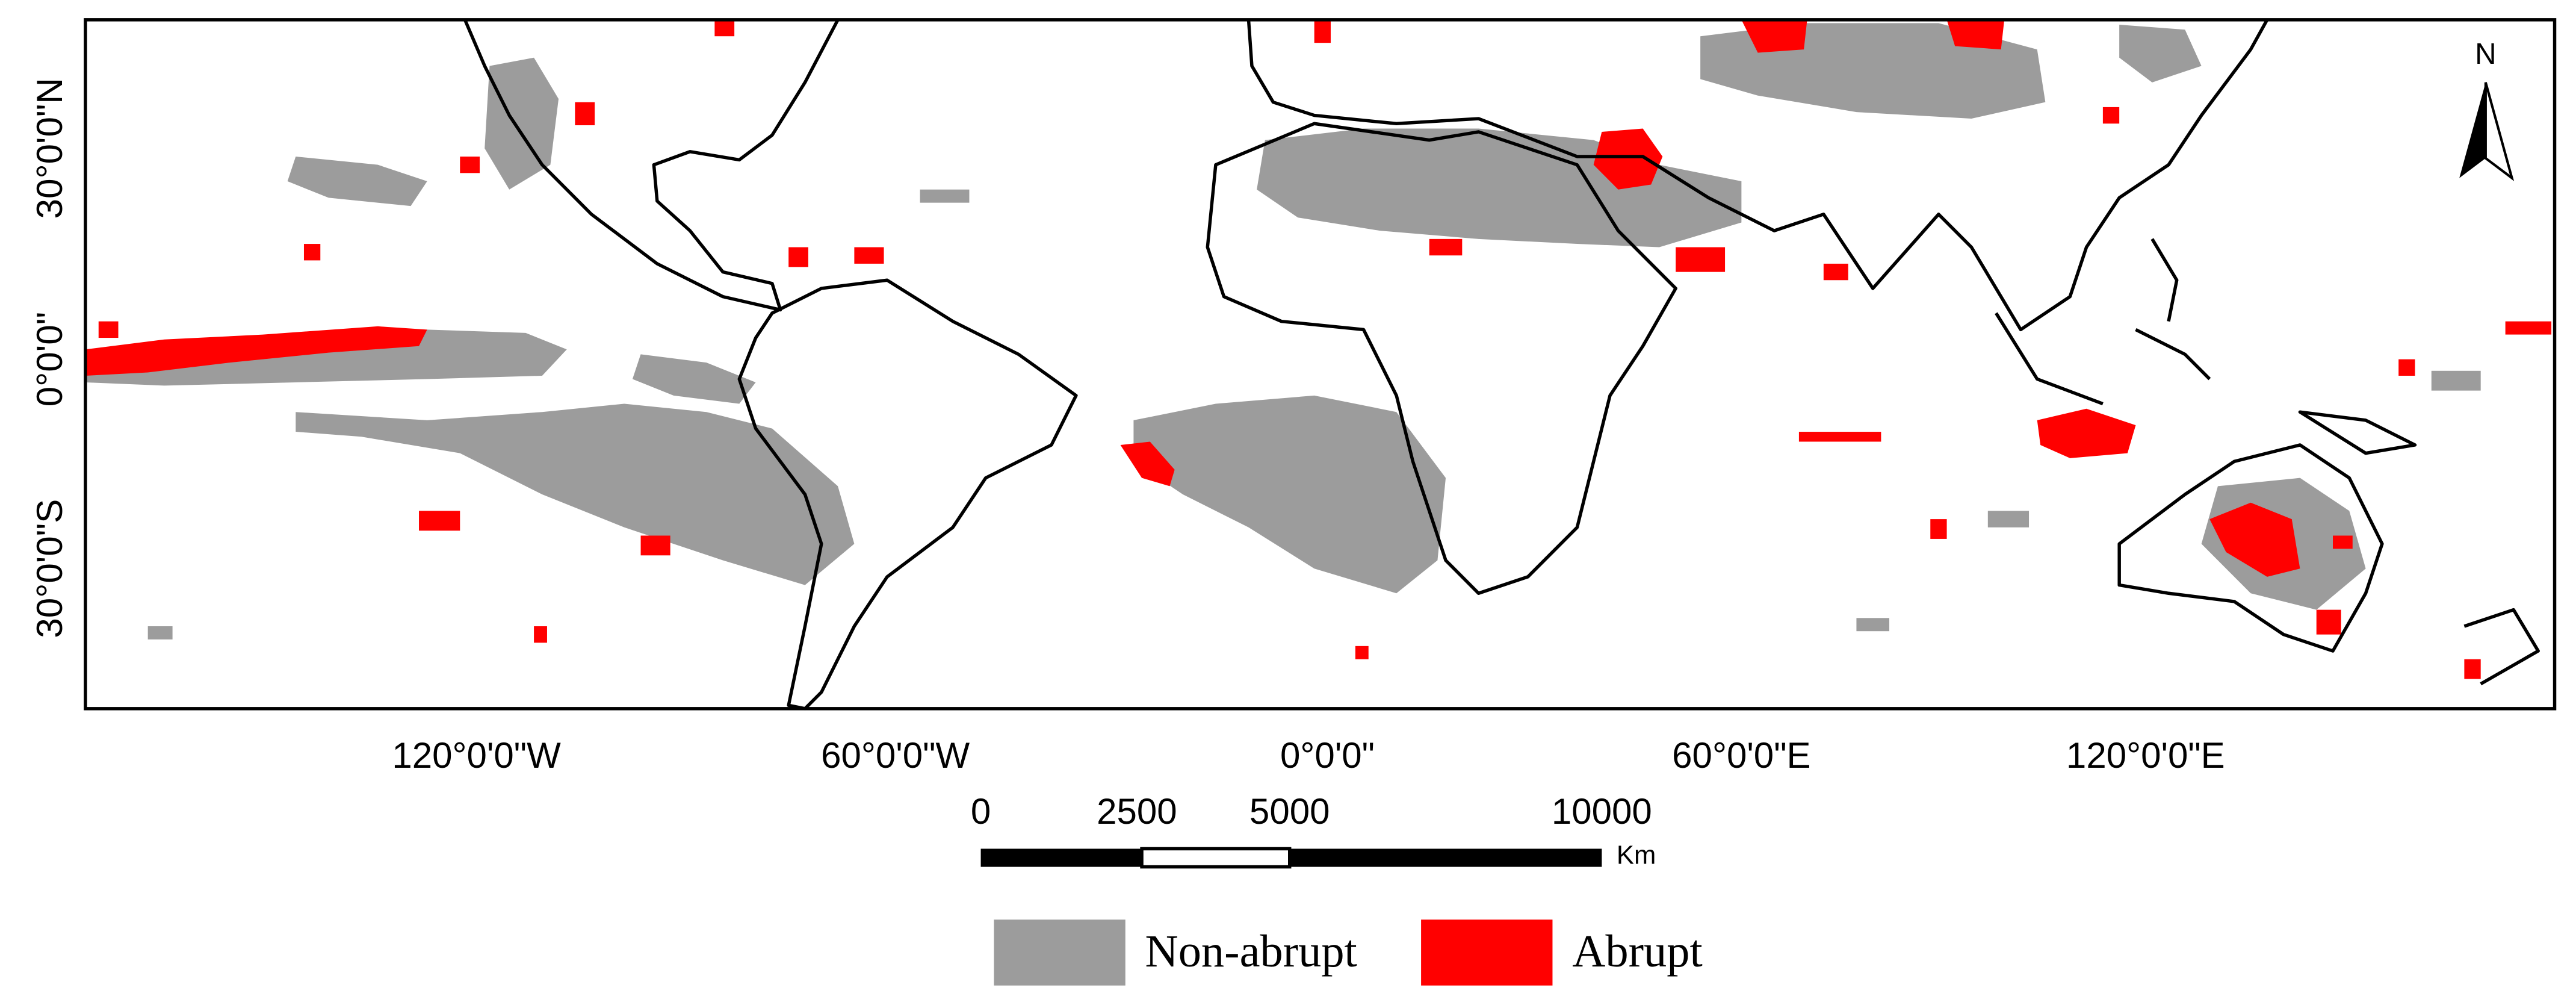 This screenshot has width=2576, height=1002. What do you see at coordinates (49, 359) in the screenshot?
I see `lat-label: 0°0'0"` at bounding box center [49, 359].